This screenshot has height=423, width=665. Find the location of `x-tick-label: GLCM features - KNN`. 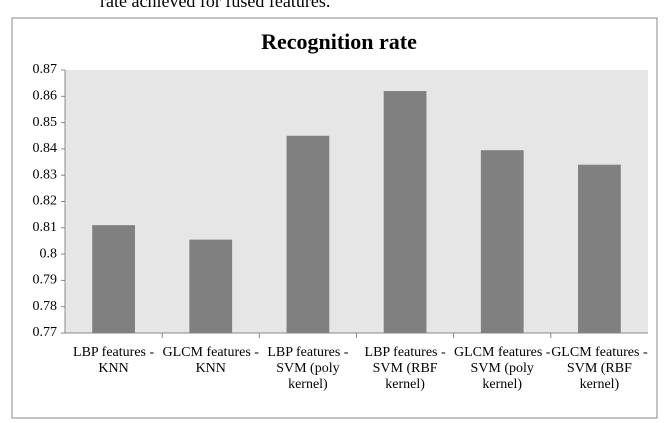

x-tick-label: GLCM features - KNN is located at coordinates (210, 360).